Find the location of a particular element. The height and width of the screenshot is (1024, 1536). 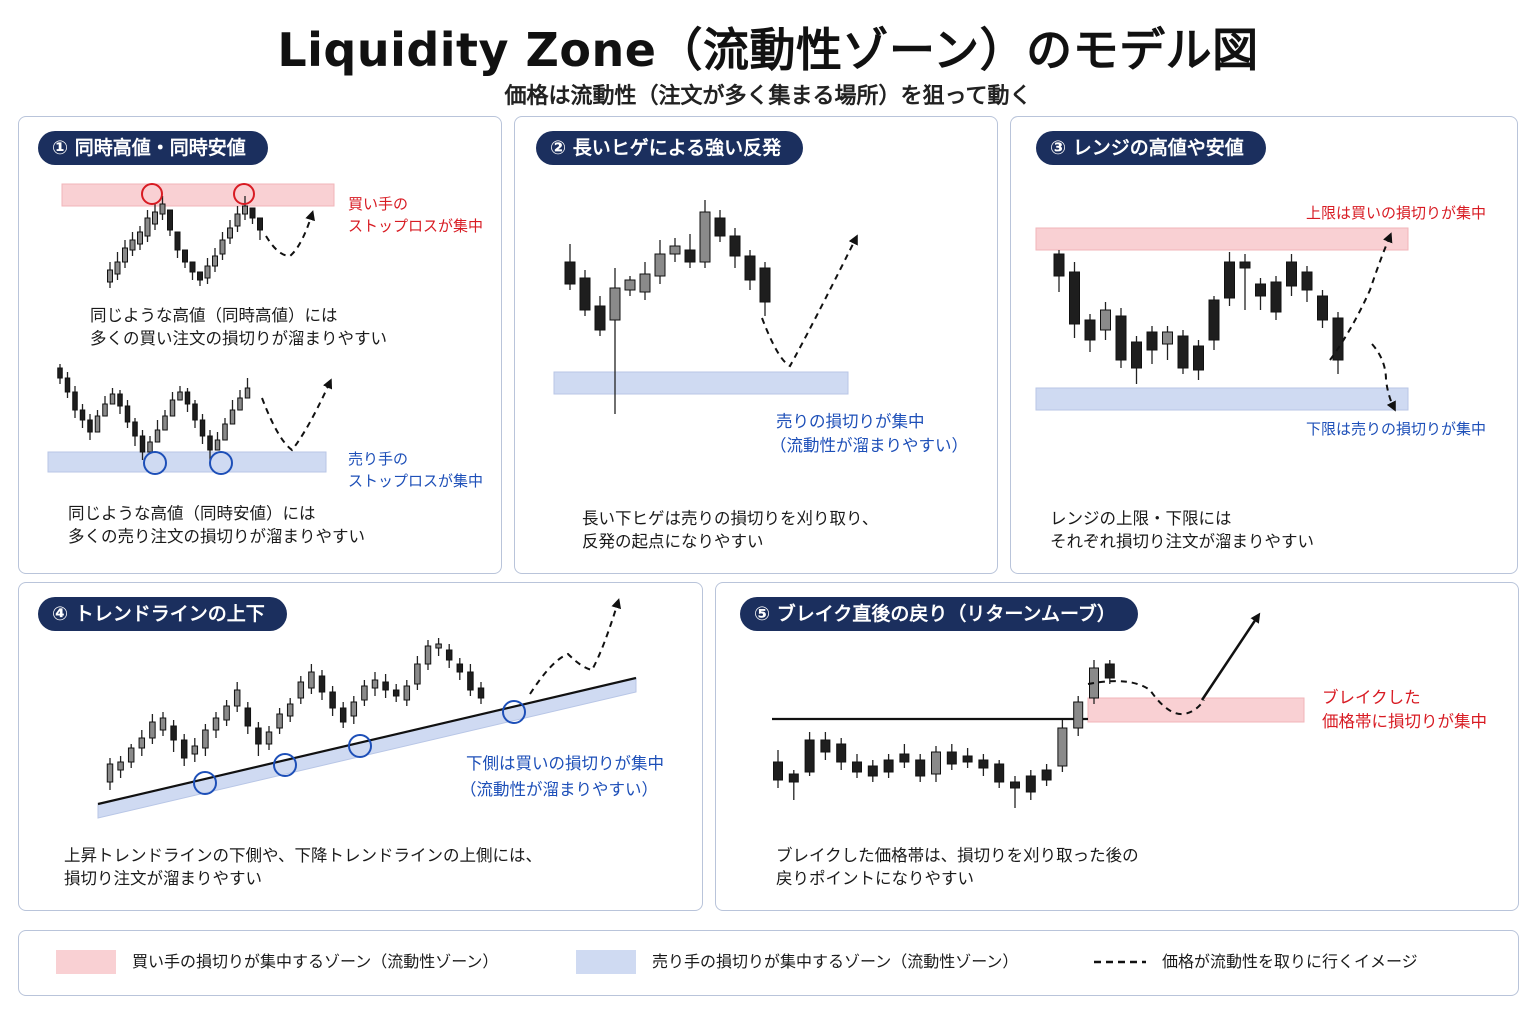

panel4-note-2: （流動性が溜まりやすい） is located at coordinates (559, 789).